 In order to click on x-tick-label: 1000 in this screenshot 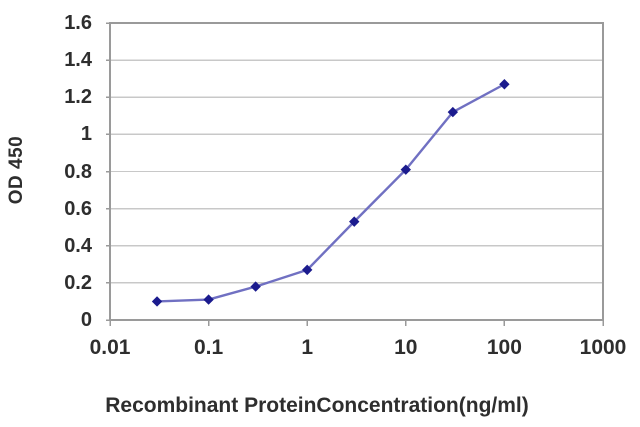, I will do `click(603, 347)`.